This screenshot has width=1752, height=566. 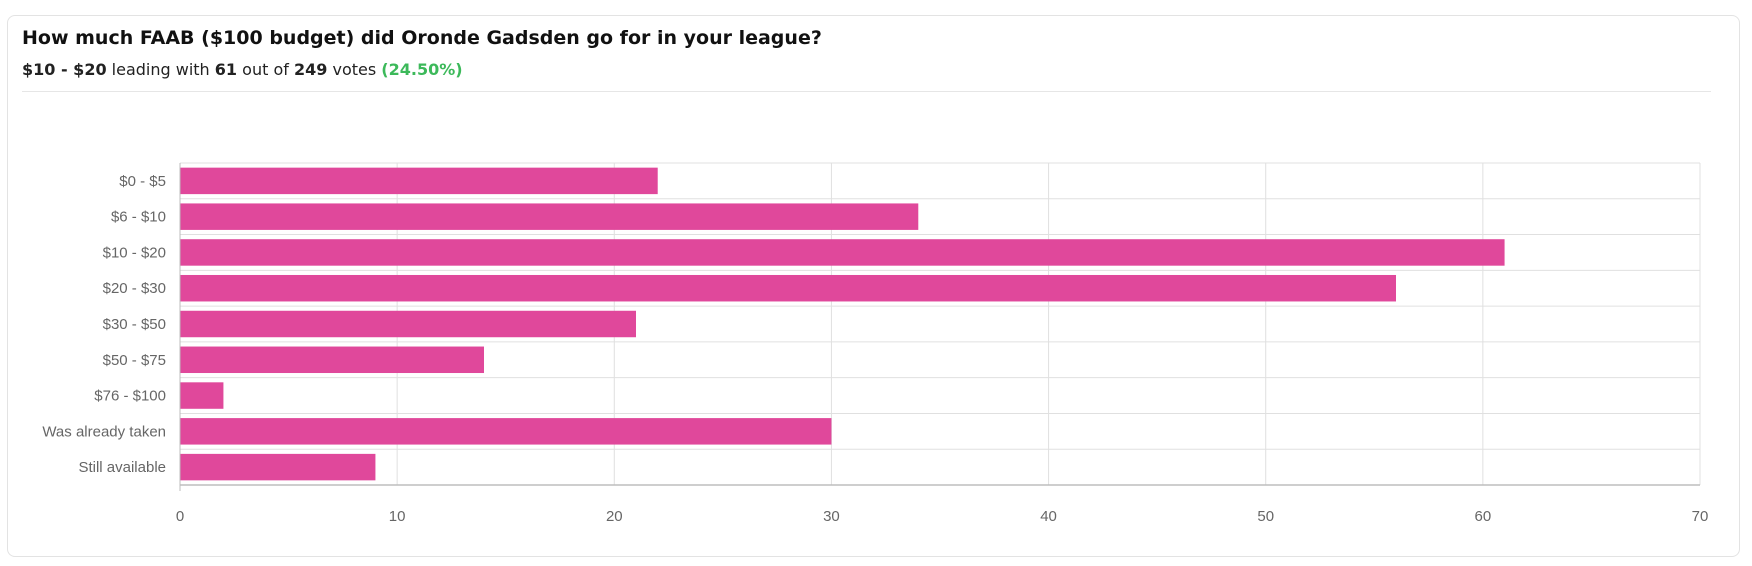 What do you see at coordinates (1048, 516) in the screenshot?
I see `x-tick-label: 40` at bounding box center [1048, 516].